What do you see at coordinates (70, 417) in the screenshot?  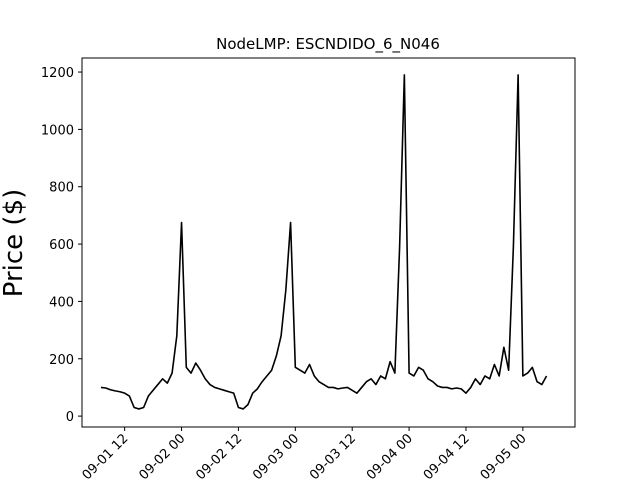 I see `y-tick-label: 0` at bounding box center [70, 417].